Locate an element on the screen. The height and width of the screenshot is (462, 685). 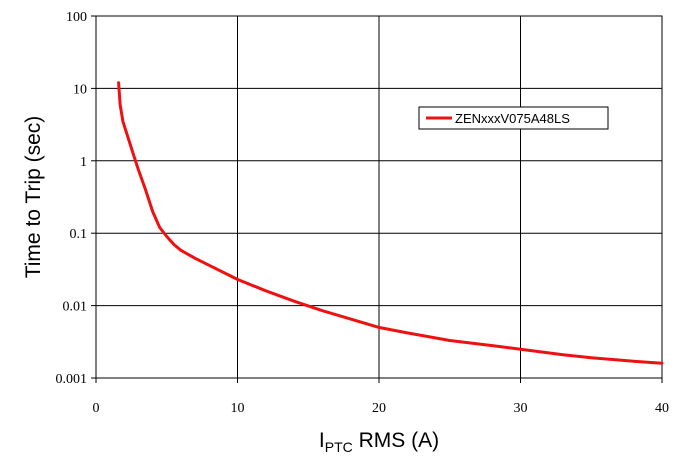
x-axis-title: IPTC RMS (A) is located at coordinates (379, 442).